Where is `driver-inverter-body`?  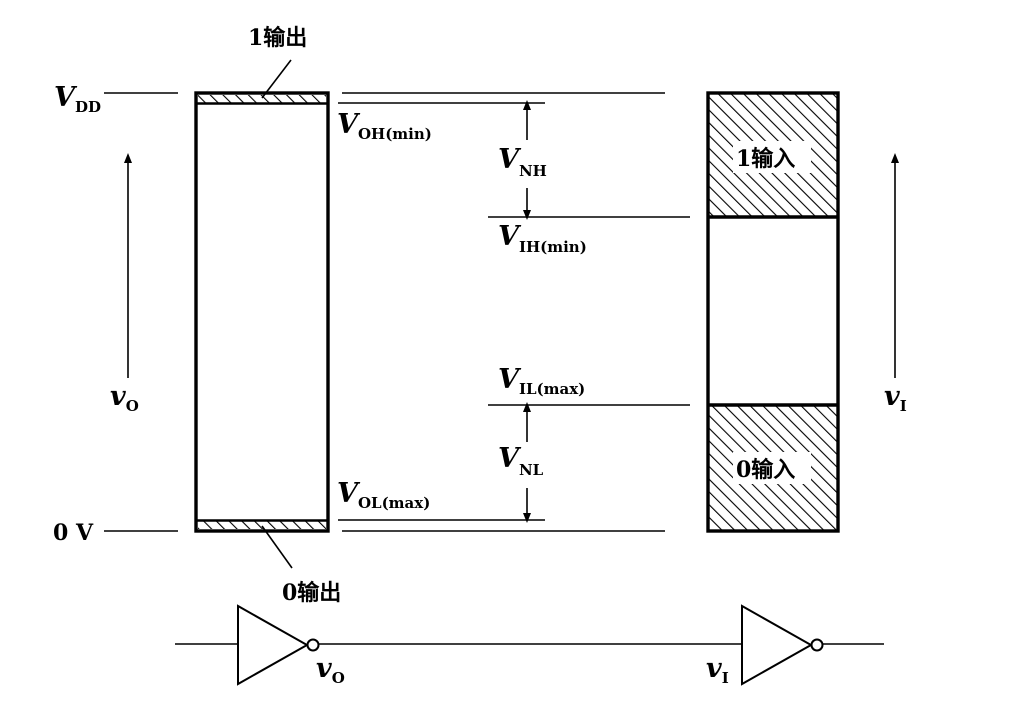
driver-inverter-body is located at coordinates (273, 645).